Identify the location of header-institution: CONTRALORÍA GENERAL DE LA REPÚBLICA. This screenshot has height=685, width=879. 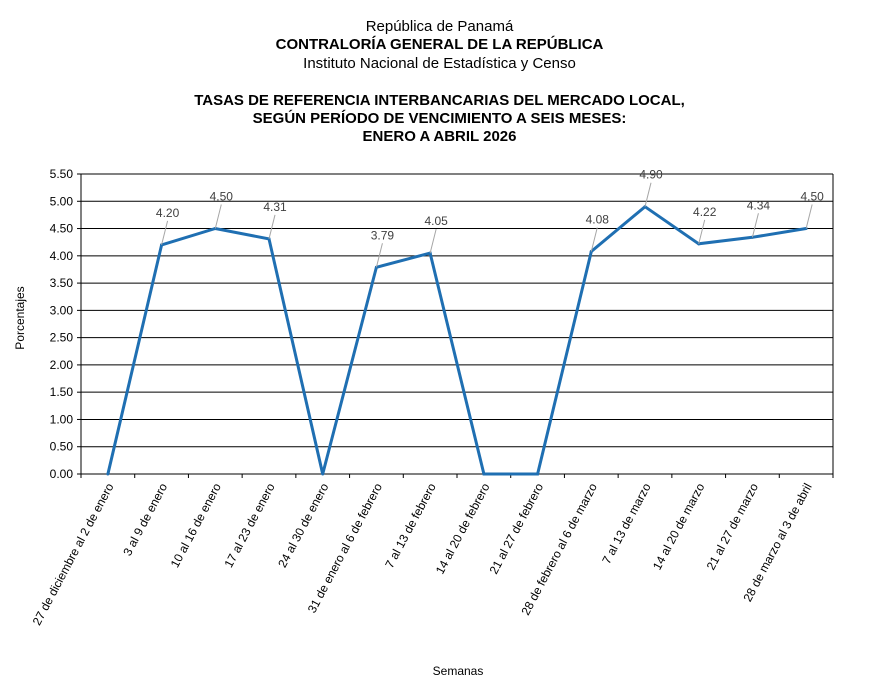
(439, 44).